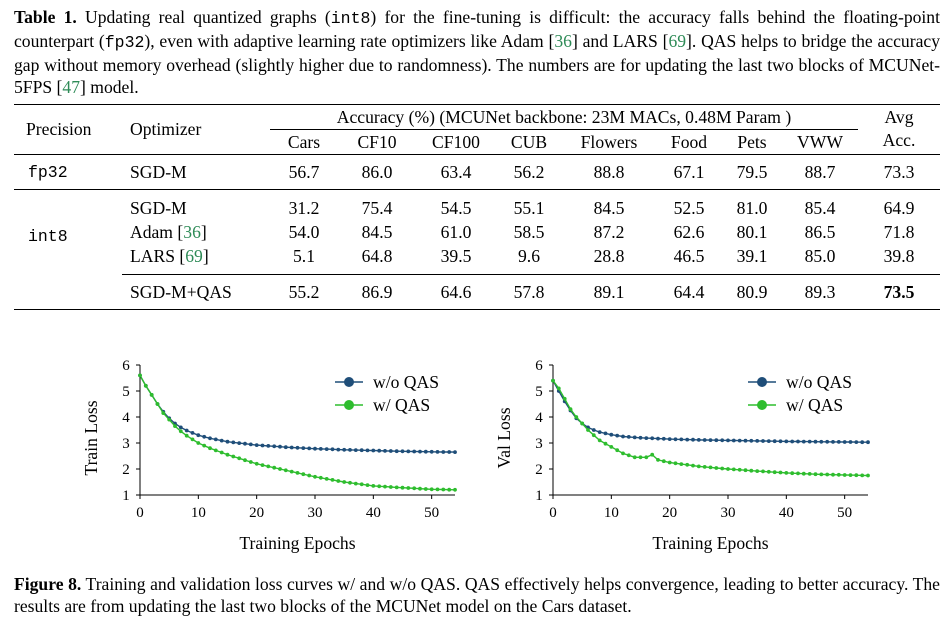 The image size is (951, 633). Describe the element at coordinates (752, 171) in the screenshot. I see `value-cell: 79.5` at that location.